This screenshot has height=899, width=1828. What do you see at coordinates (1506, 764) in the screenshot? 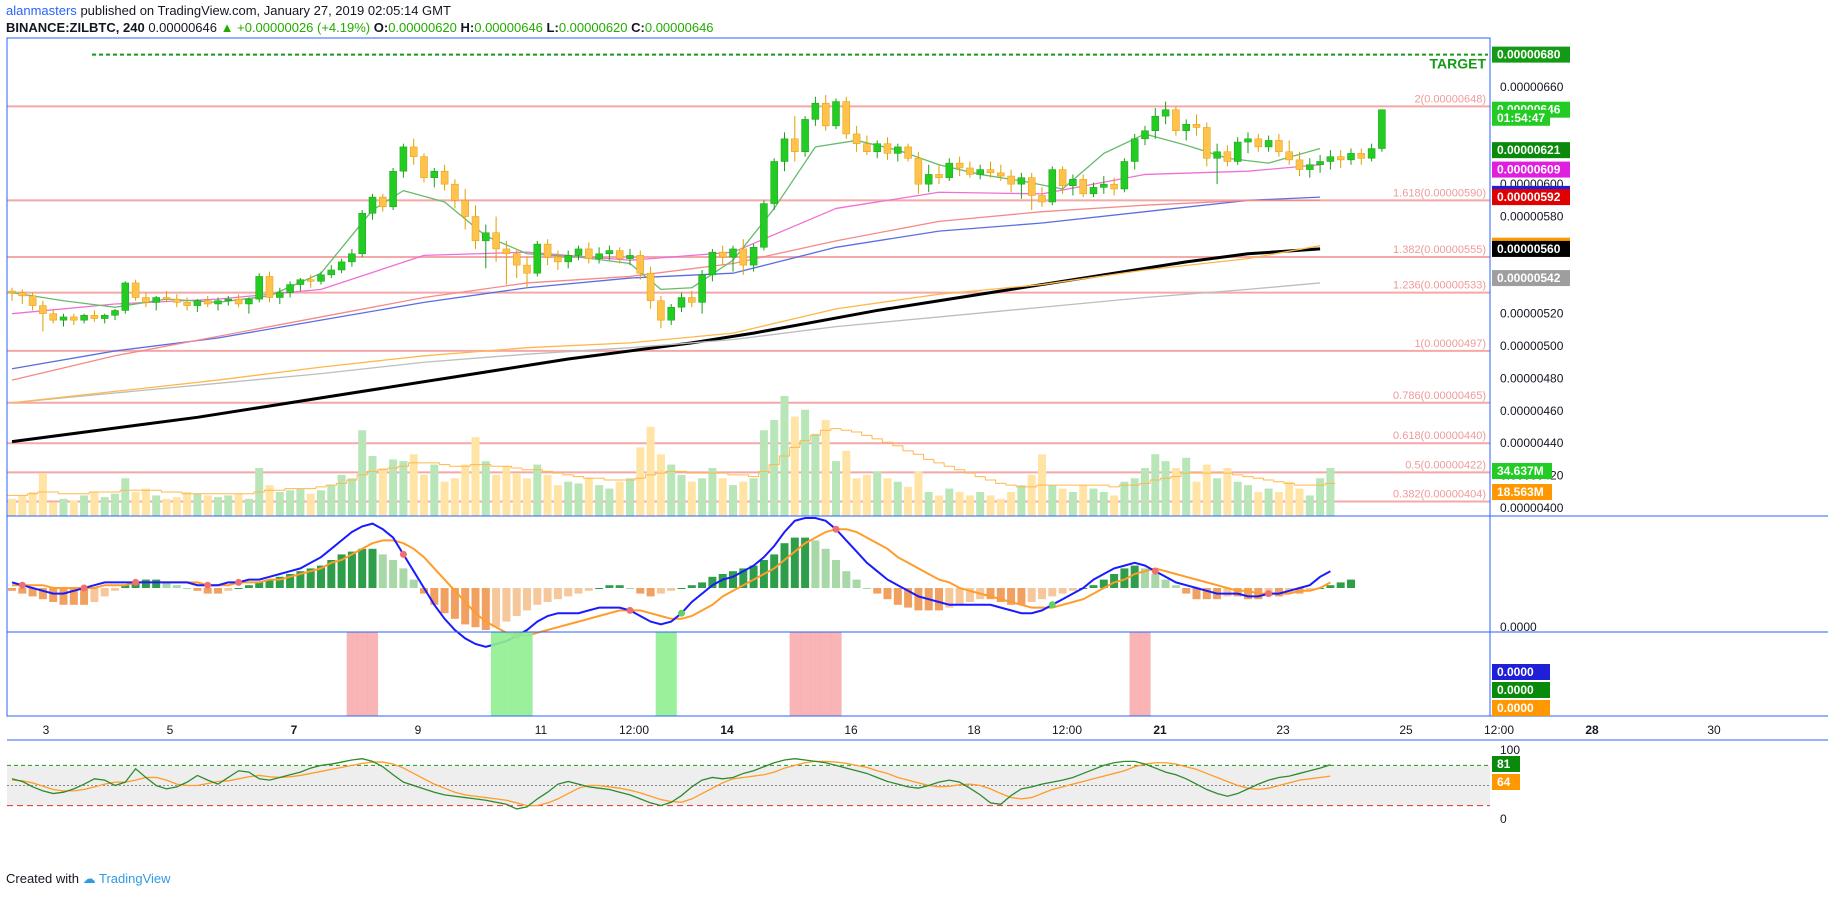
I see `stoch-badge-bg` at bounding box center [1506, 764].